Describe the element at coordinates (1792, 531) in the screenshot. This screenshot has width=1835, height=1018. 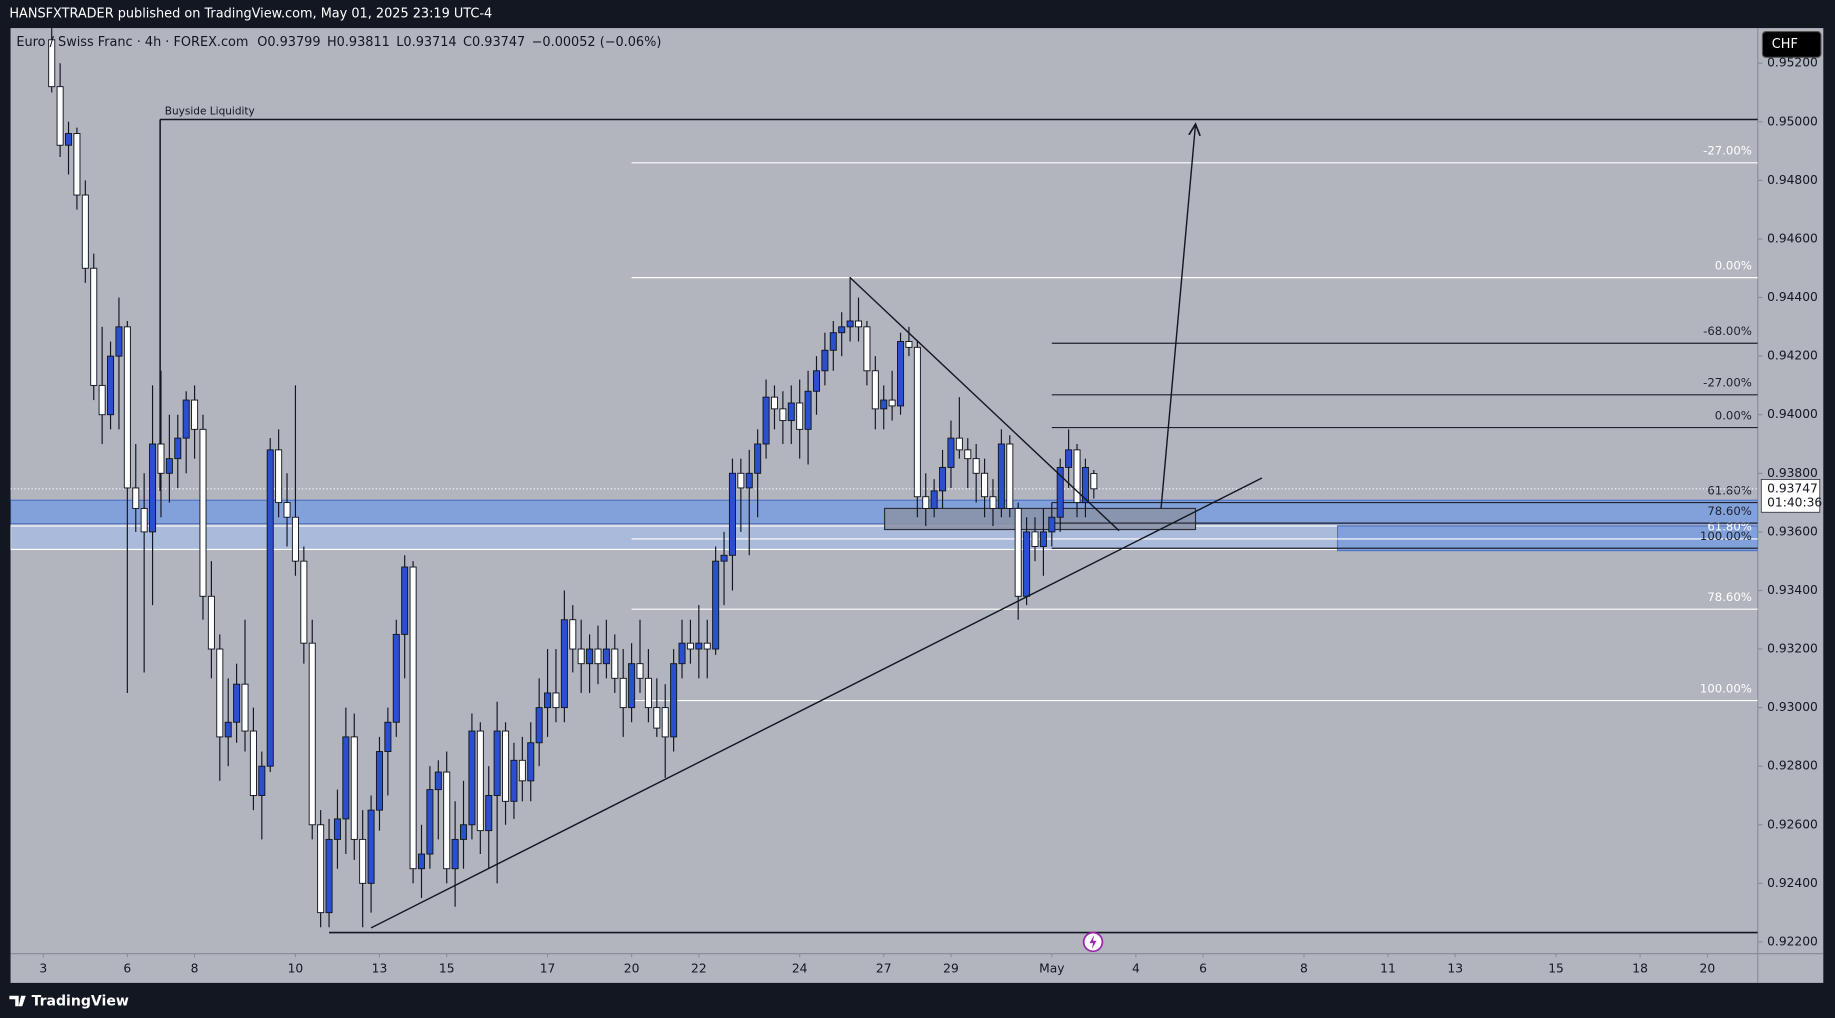
I see `y-tick-label: 0.93600` at that location.